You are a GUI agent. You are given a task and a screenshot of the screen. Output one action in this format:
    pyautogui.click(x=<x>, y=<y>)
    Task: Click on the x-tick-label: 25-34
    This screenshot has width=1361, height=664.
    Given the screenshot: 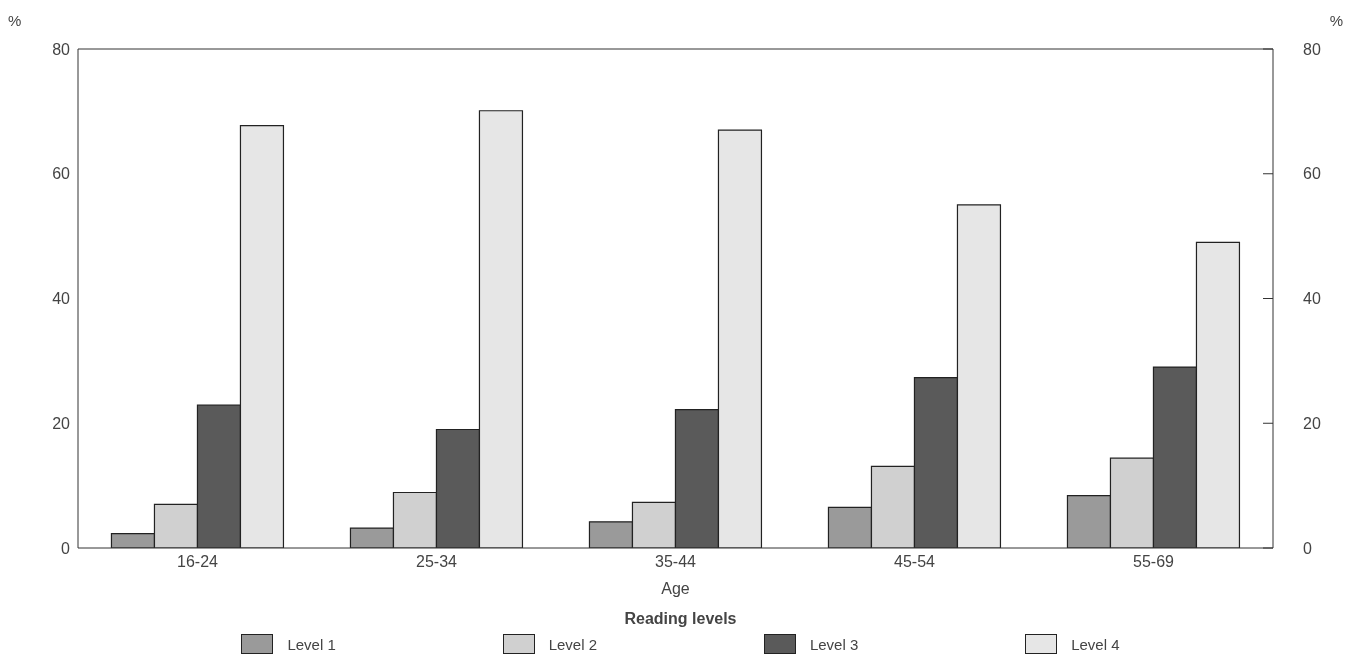 What is the action you would take?
    pyautogui.click(x=437, y=562)
    